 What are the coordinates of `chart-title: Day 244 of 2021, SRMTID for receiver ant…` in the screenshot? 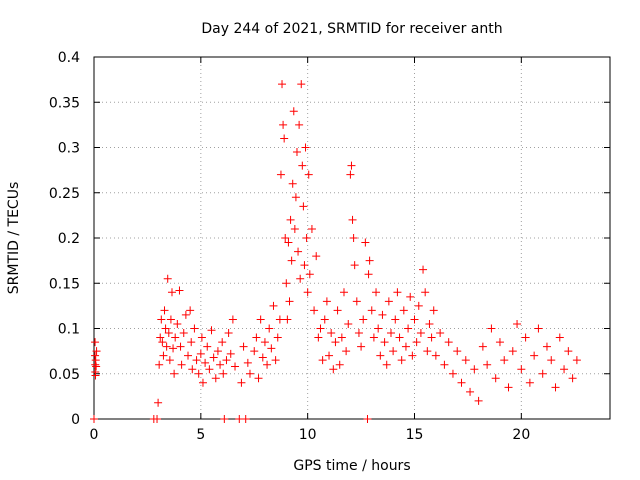 It's located at (351, 29).